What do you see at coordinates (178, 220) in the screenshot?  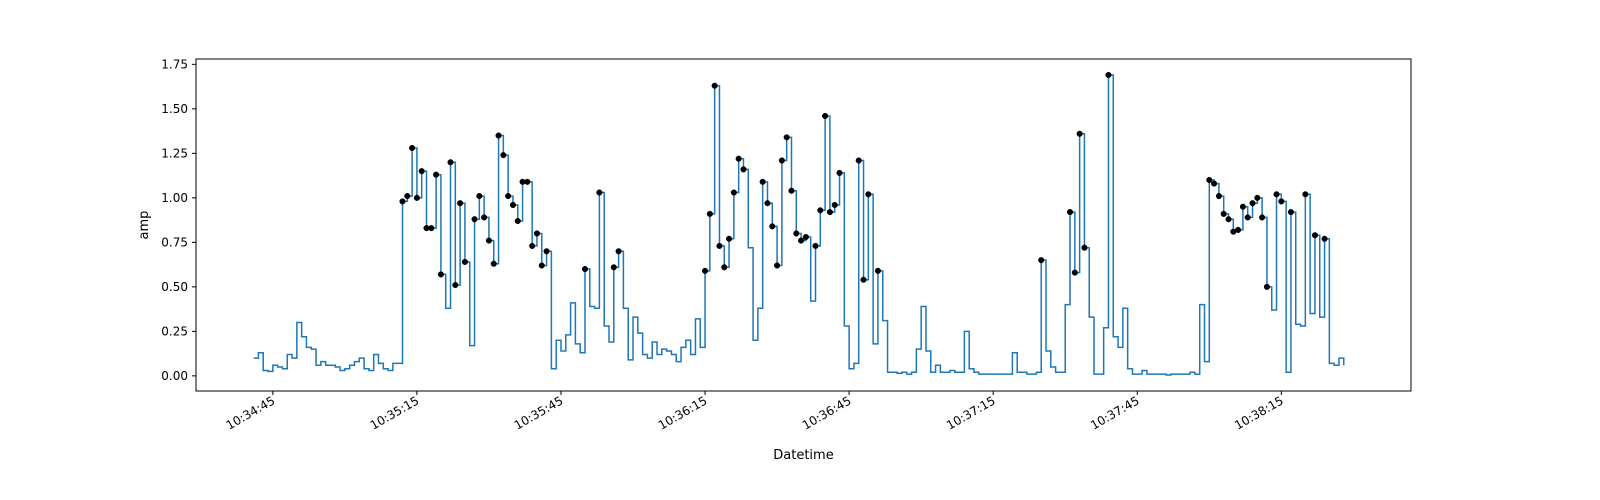 I see `y-axis: 0.00 0.25 0.50 0.75 1.00 1.25 1.50 1.75` at bounding box center [178, 220].